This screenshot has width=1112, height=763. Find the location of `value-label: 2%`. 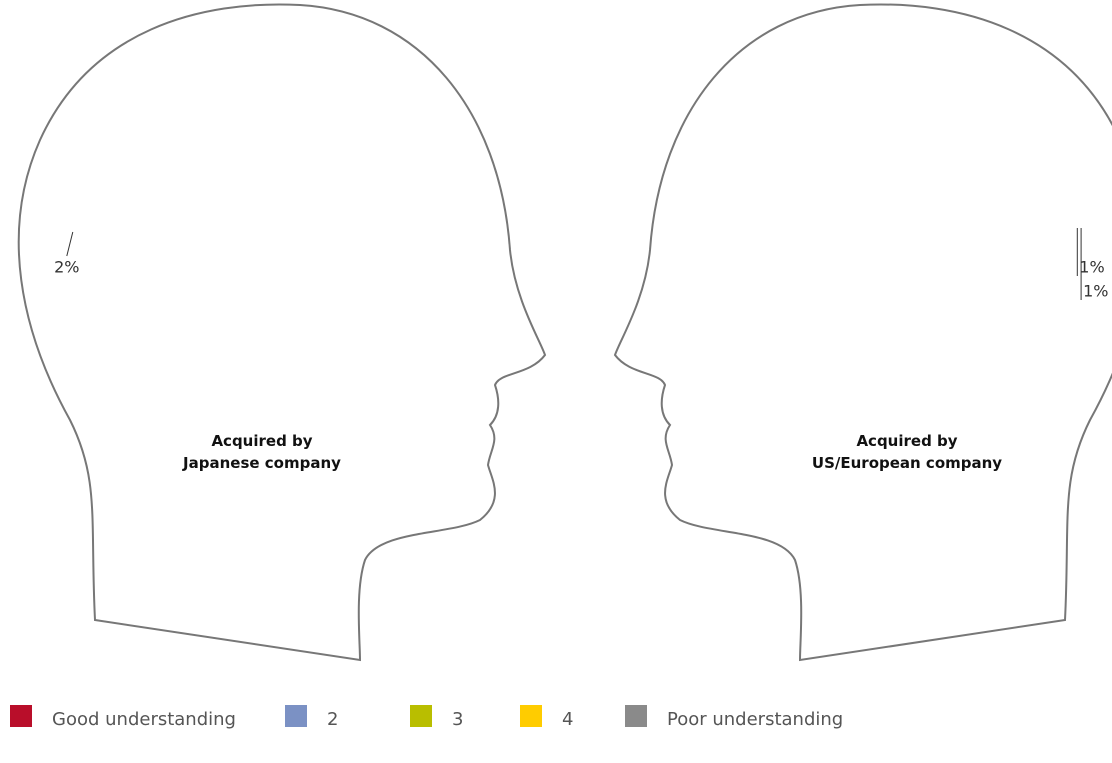

value-label: 2% is located at coordinates (66, 267).